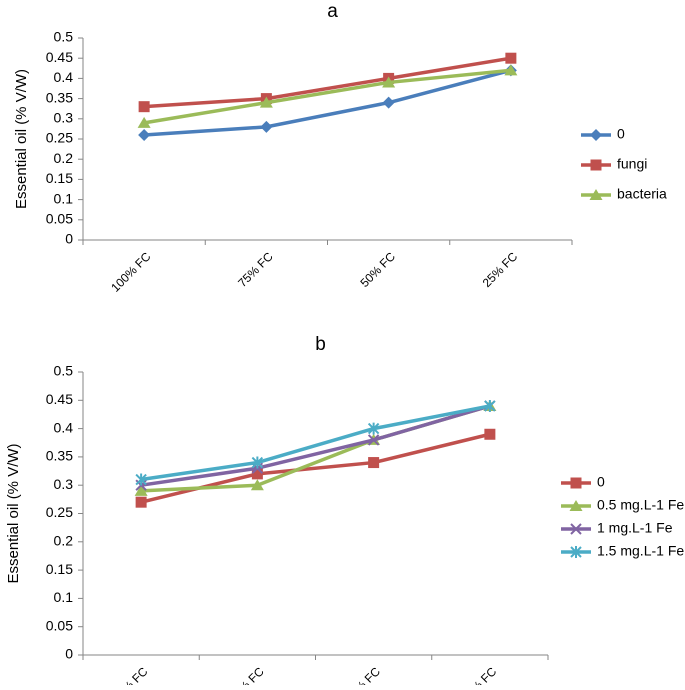 Image resolution: width=685 pixels, height=690 pixels. I want to click on chart-title: b, so click(320, 344).